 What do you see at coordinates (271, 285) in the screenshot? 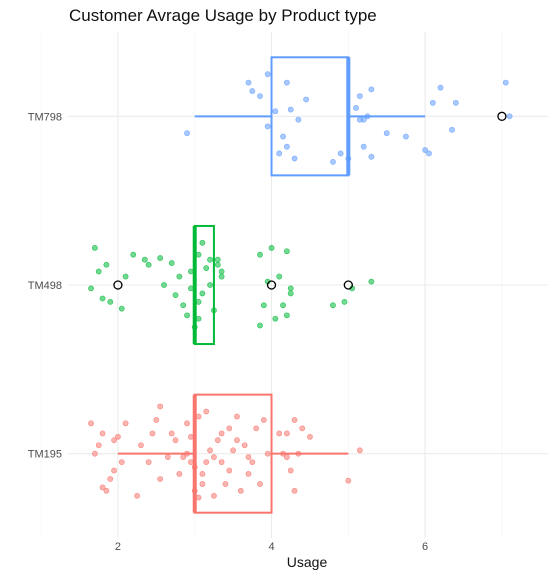
I see `outlier-point` at bounding box center [271, 285].